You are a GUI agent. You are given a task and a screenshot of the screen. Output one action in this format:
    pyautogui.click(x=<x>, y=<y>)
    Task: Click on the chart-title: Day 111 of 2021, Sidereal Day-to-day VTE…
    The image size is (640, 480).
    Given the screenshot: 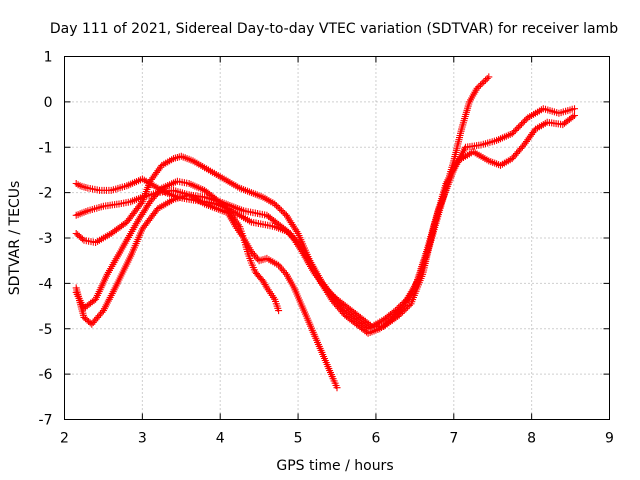 What is the action you would take?
    pyautogui.click(x=334, y=29)
    